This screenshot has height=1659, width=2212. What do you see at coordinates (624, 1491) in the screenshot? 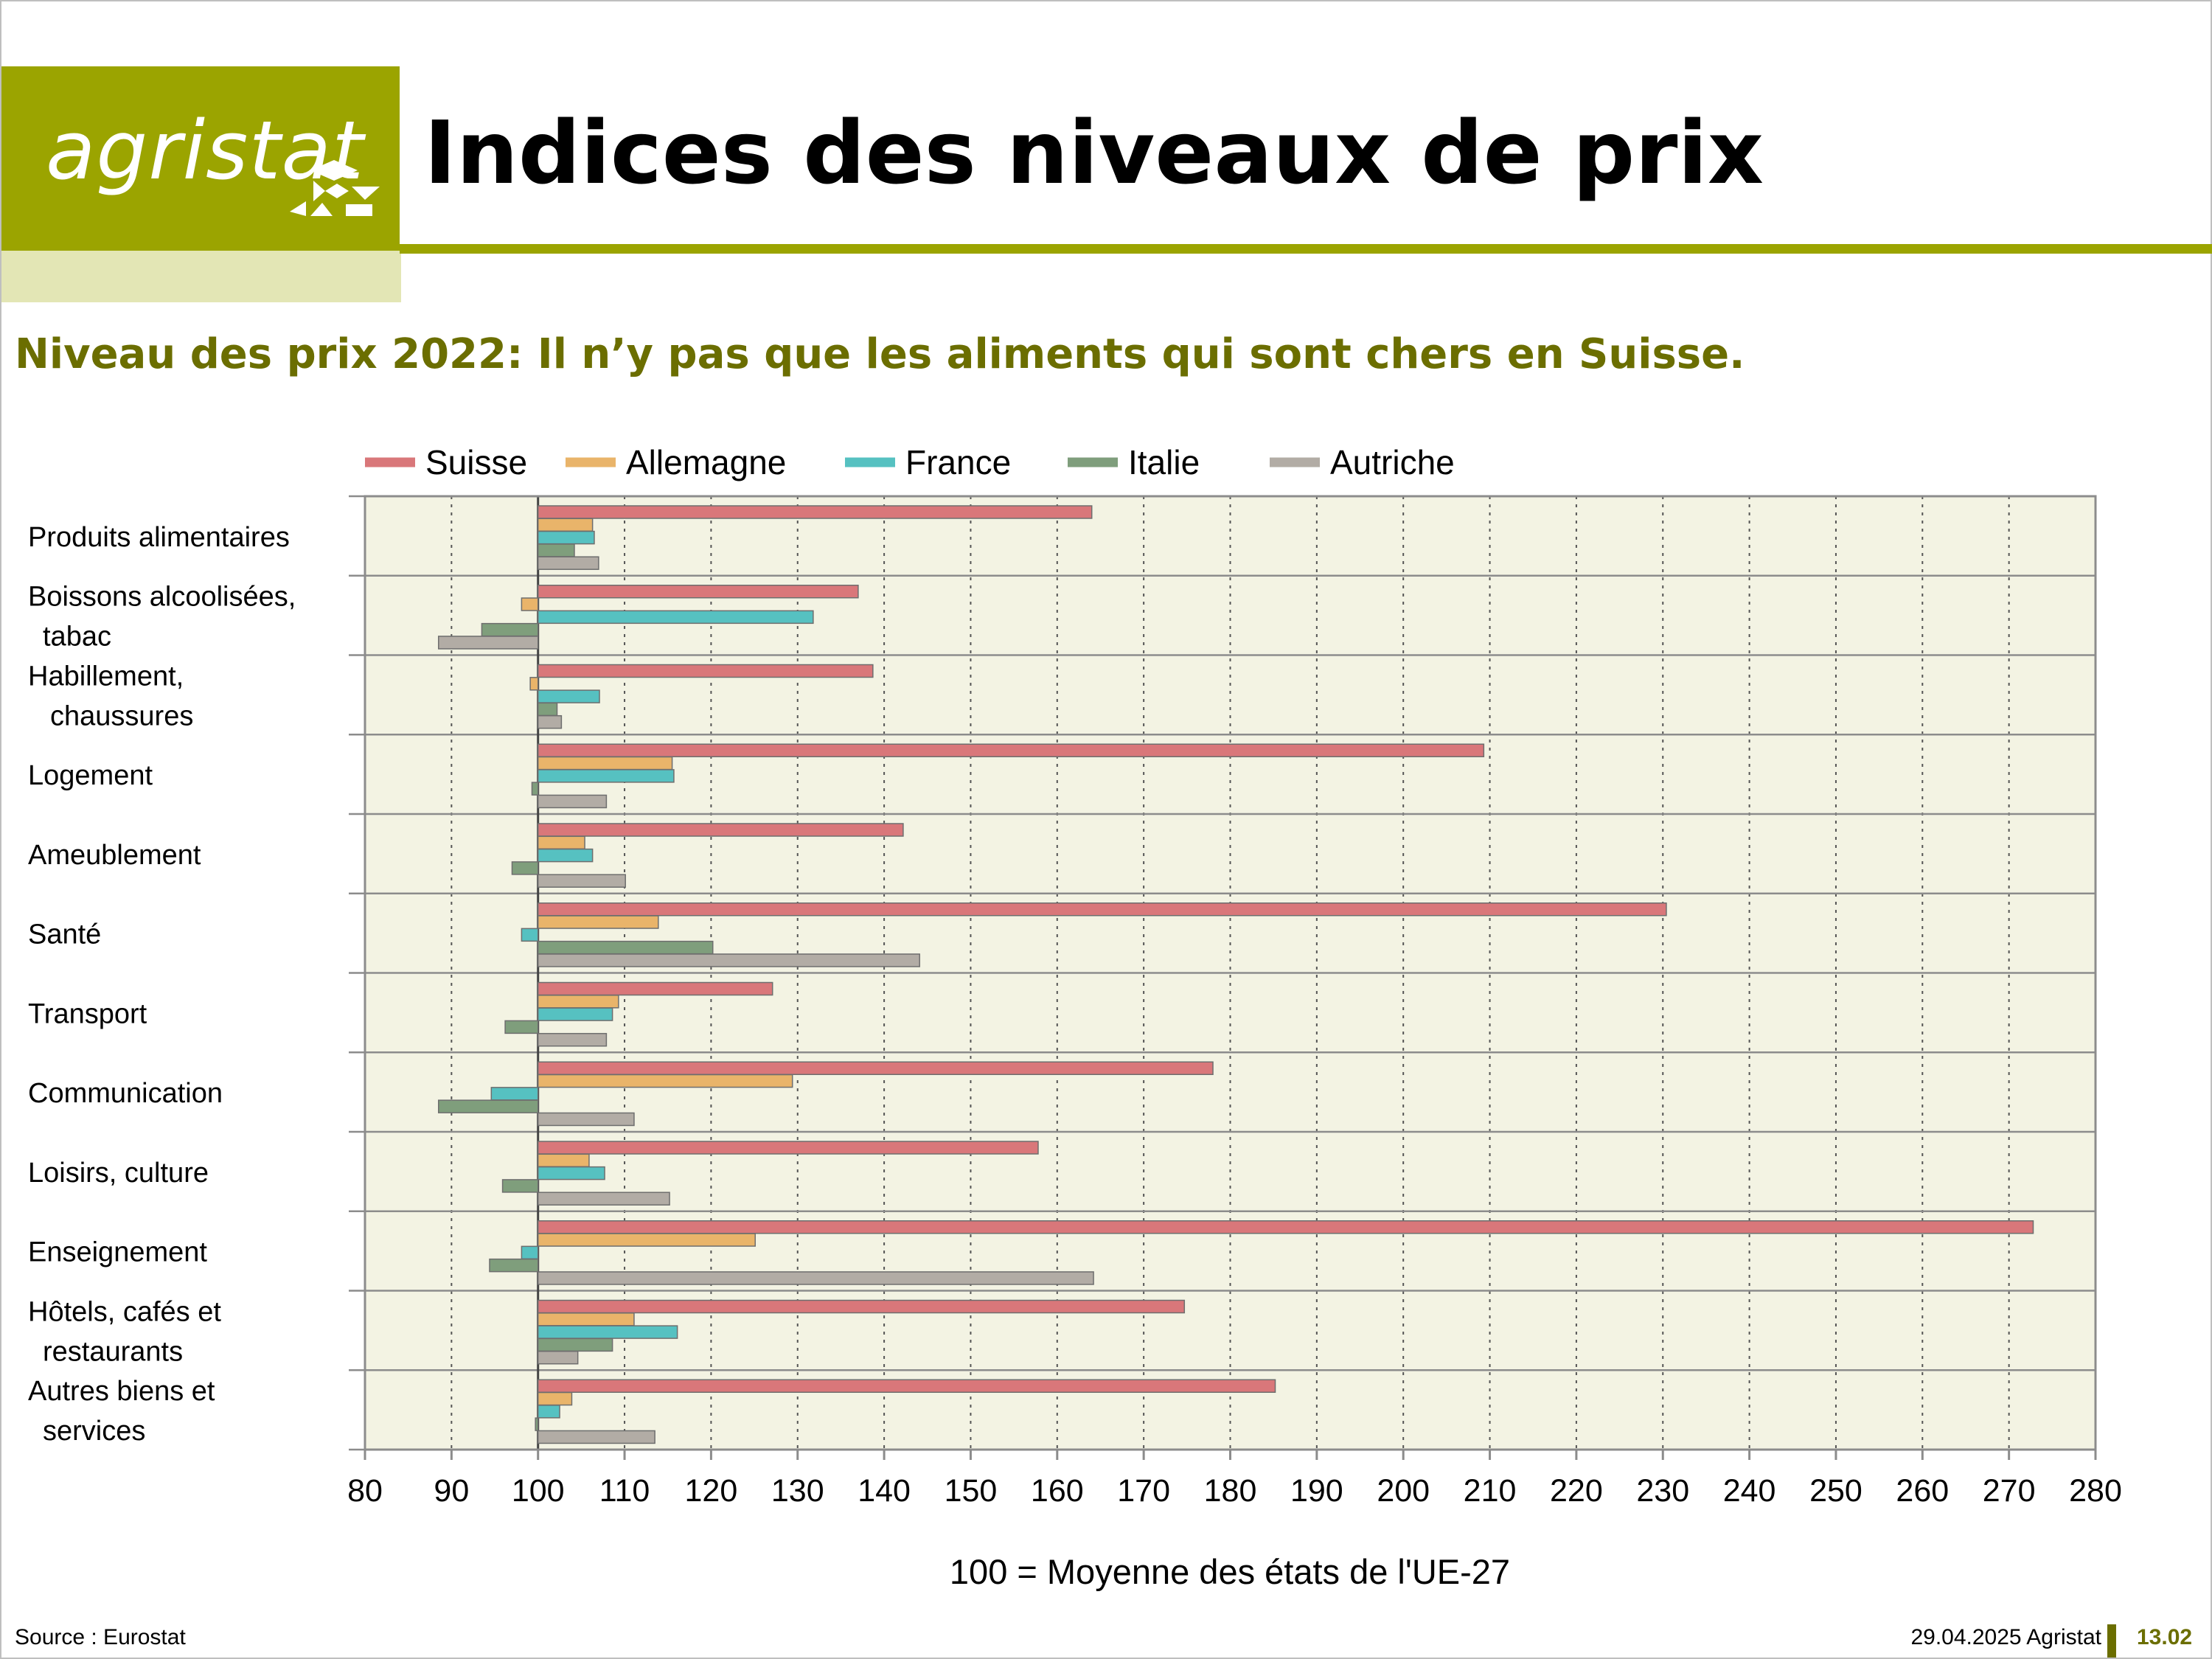
I see `x-tick-label: 110` at bounding box center [624, 1491].